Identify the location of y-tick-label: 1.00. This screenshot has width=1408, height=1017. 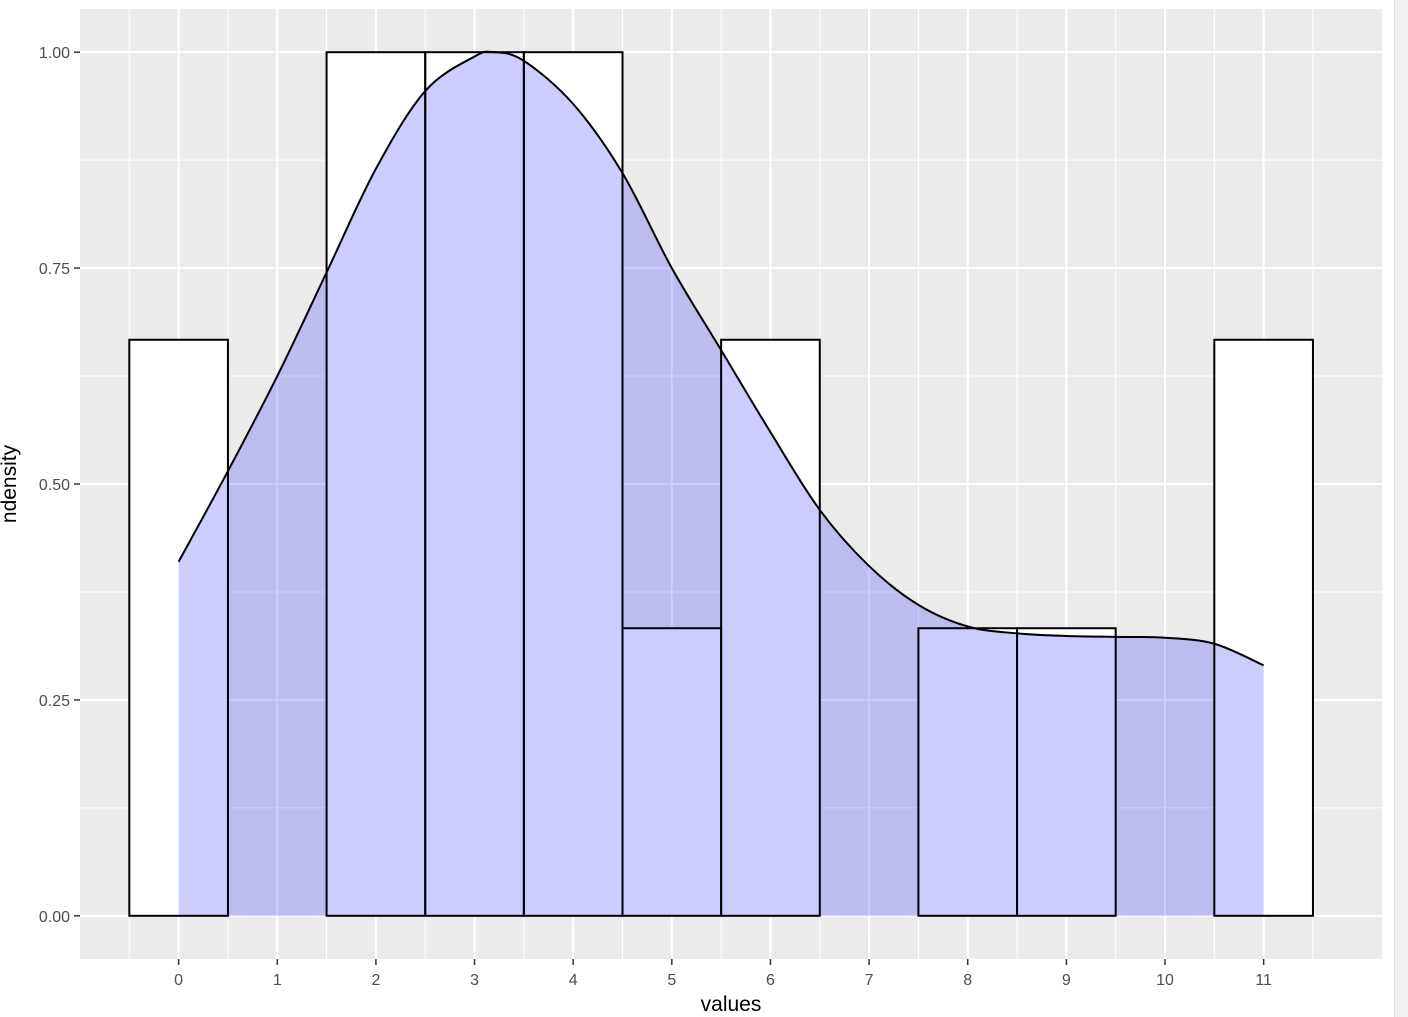
(54, 53).